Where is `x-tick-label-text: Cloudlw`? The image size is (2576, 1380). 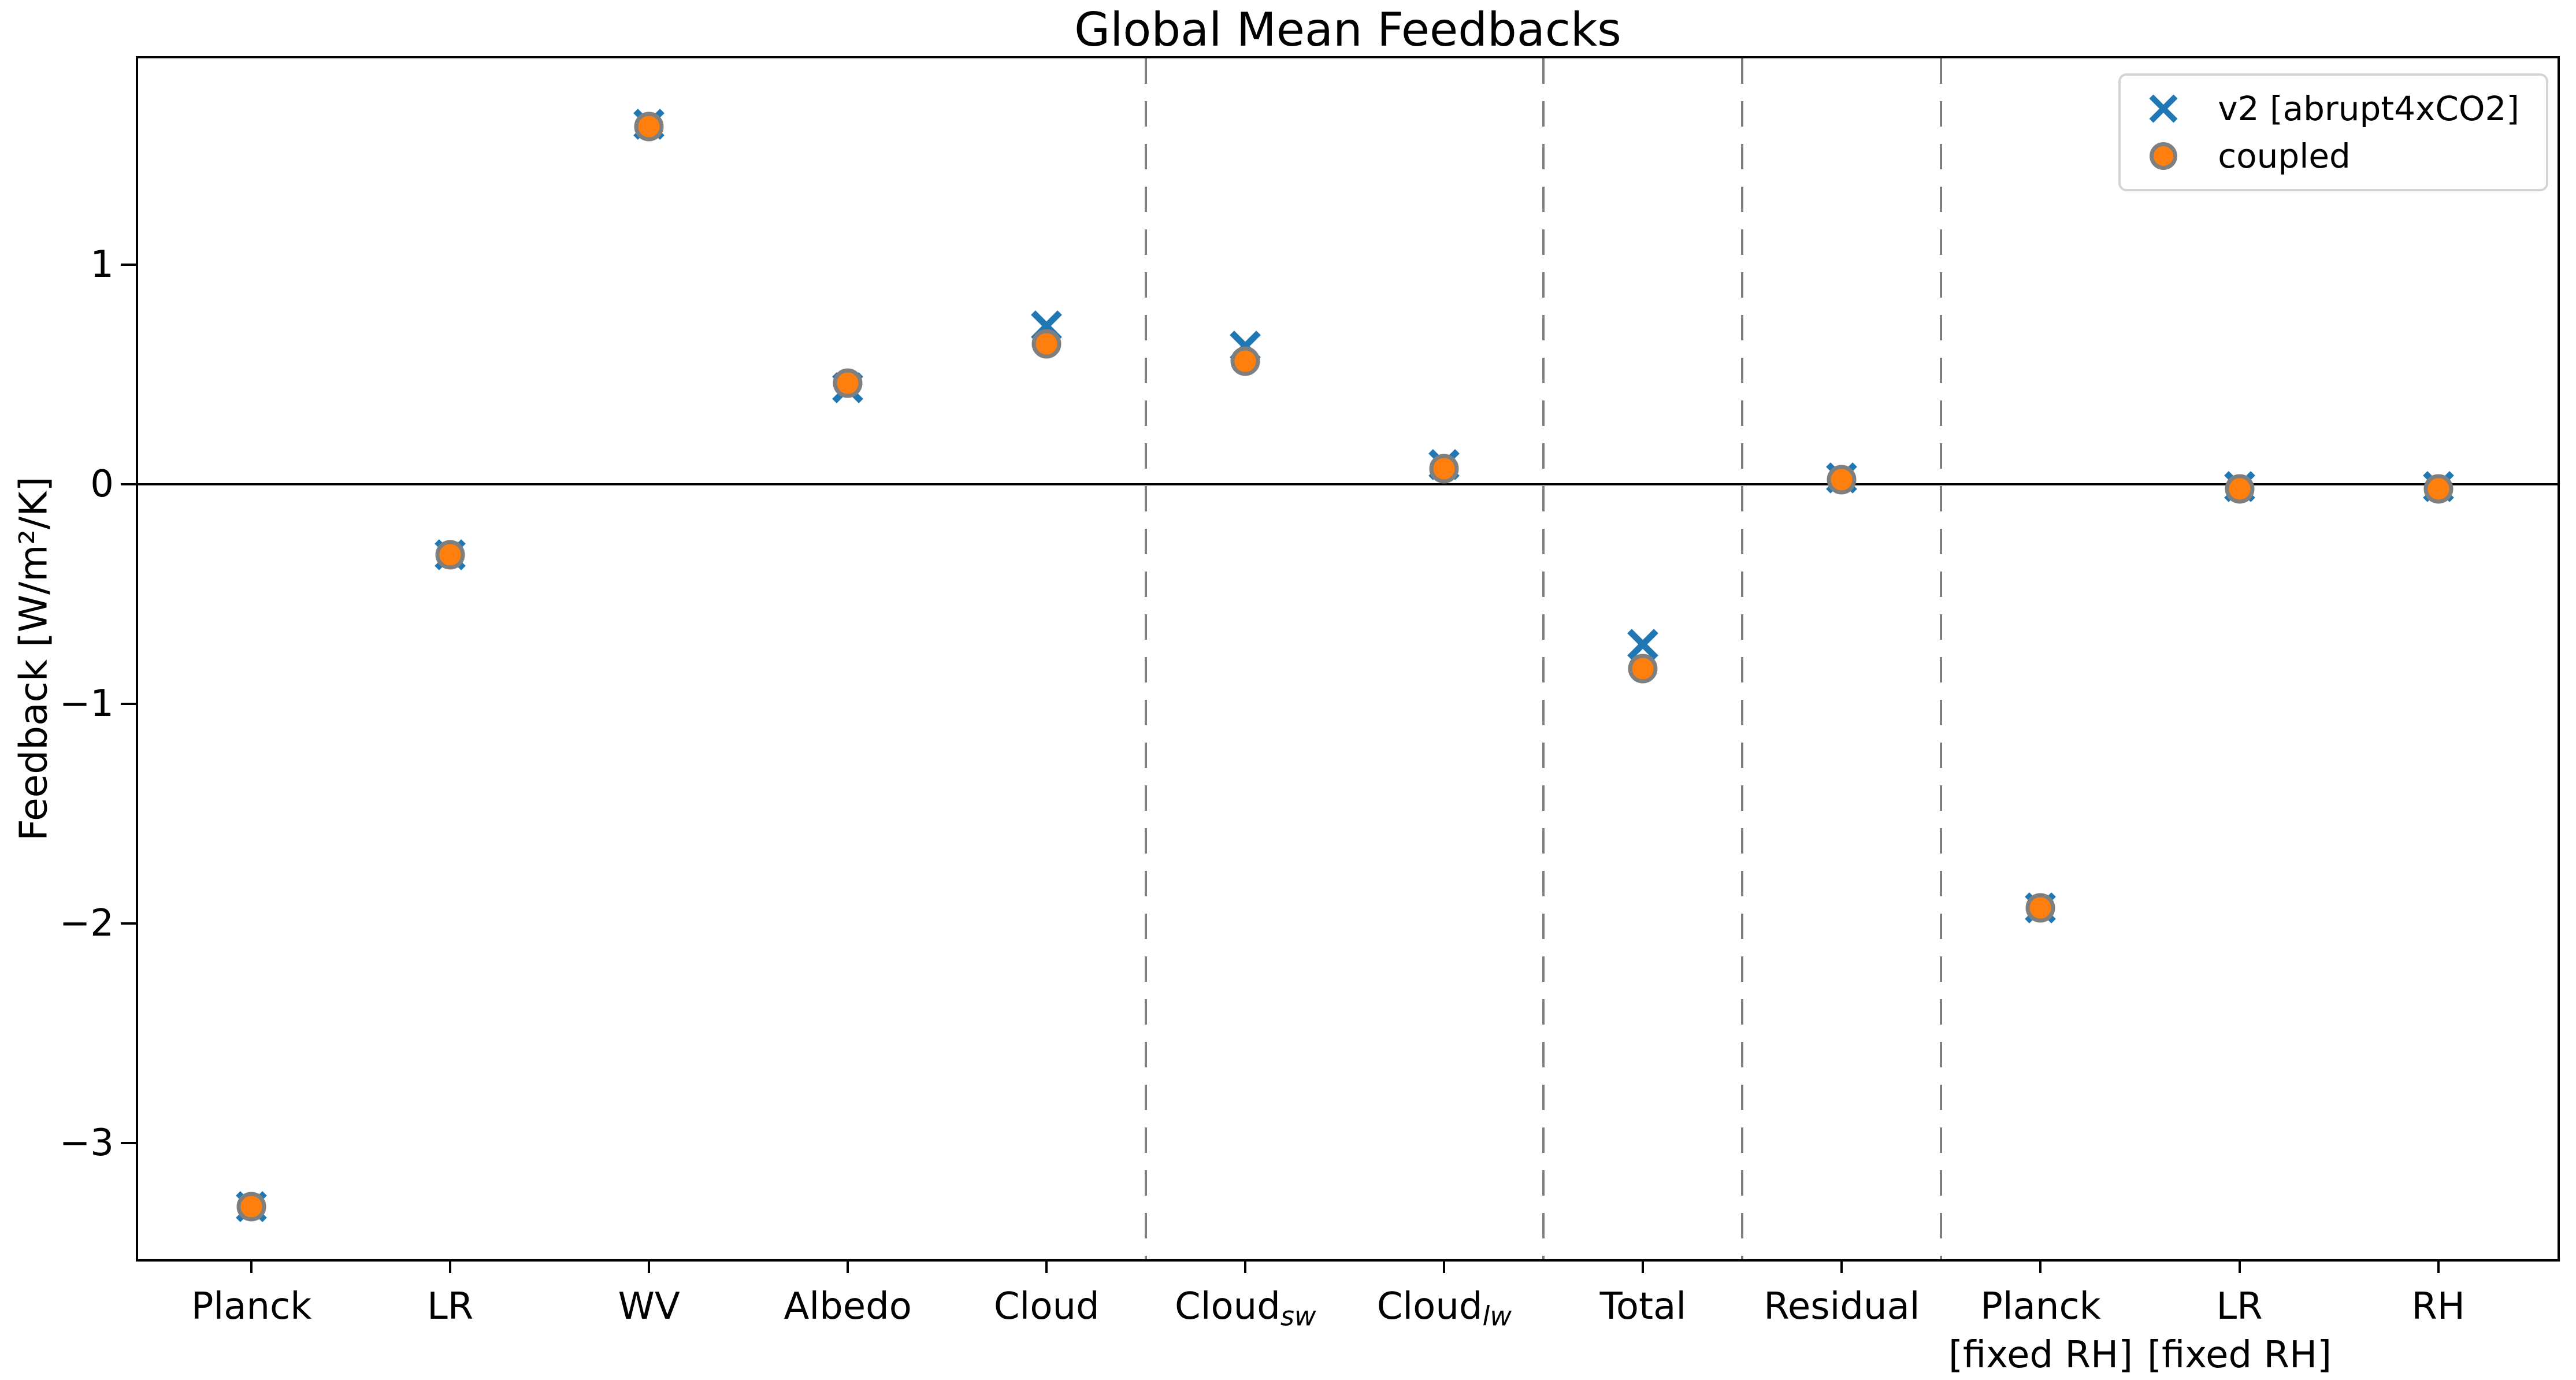
x-tick-label-text: Cloudlw is located at coordinates (1444, 1308).